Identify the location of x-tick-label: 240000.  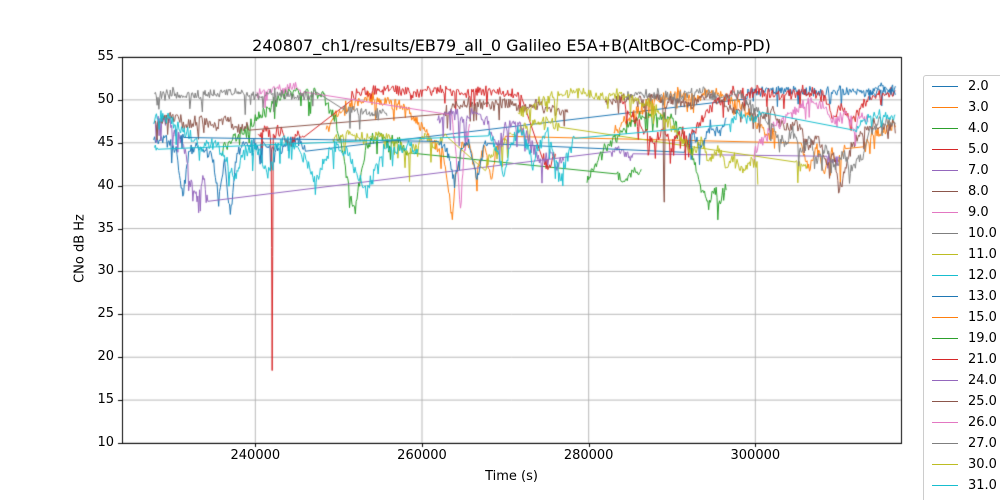
(255, 455).